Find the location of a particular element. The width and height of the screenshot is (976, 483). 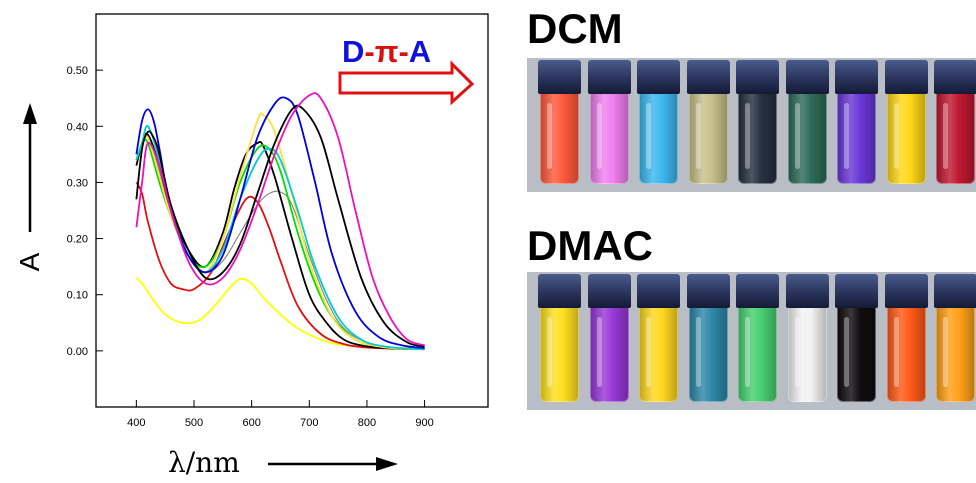

y-tick-label: 0.20 is located at coordinates (77, 240).